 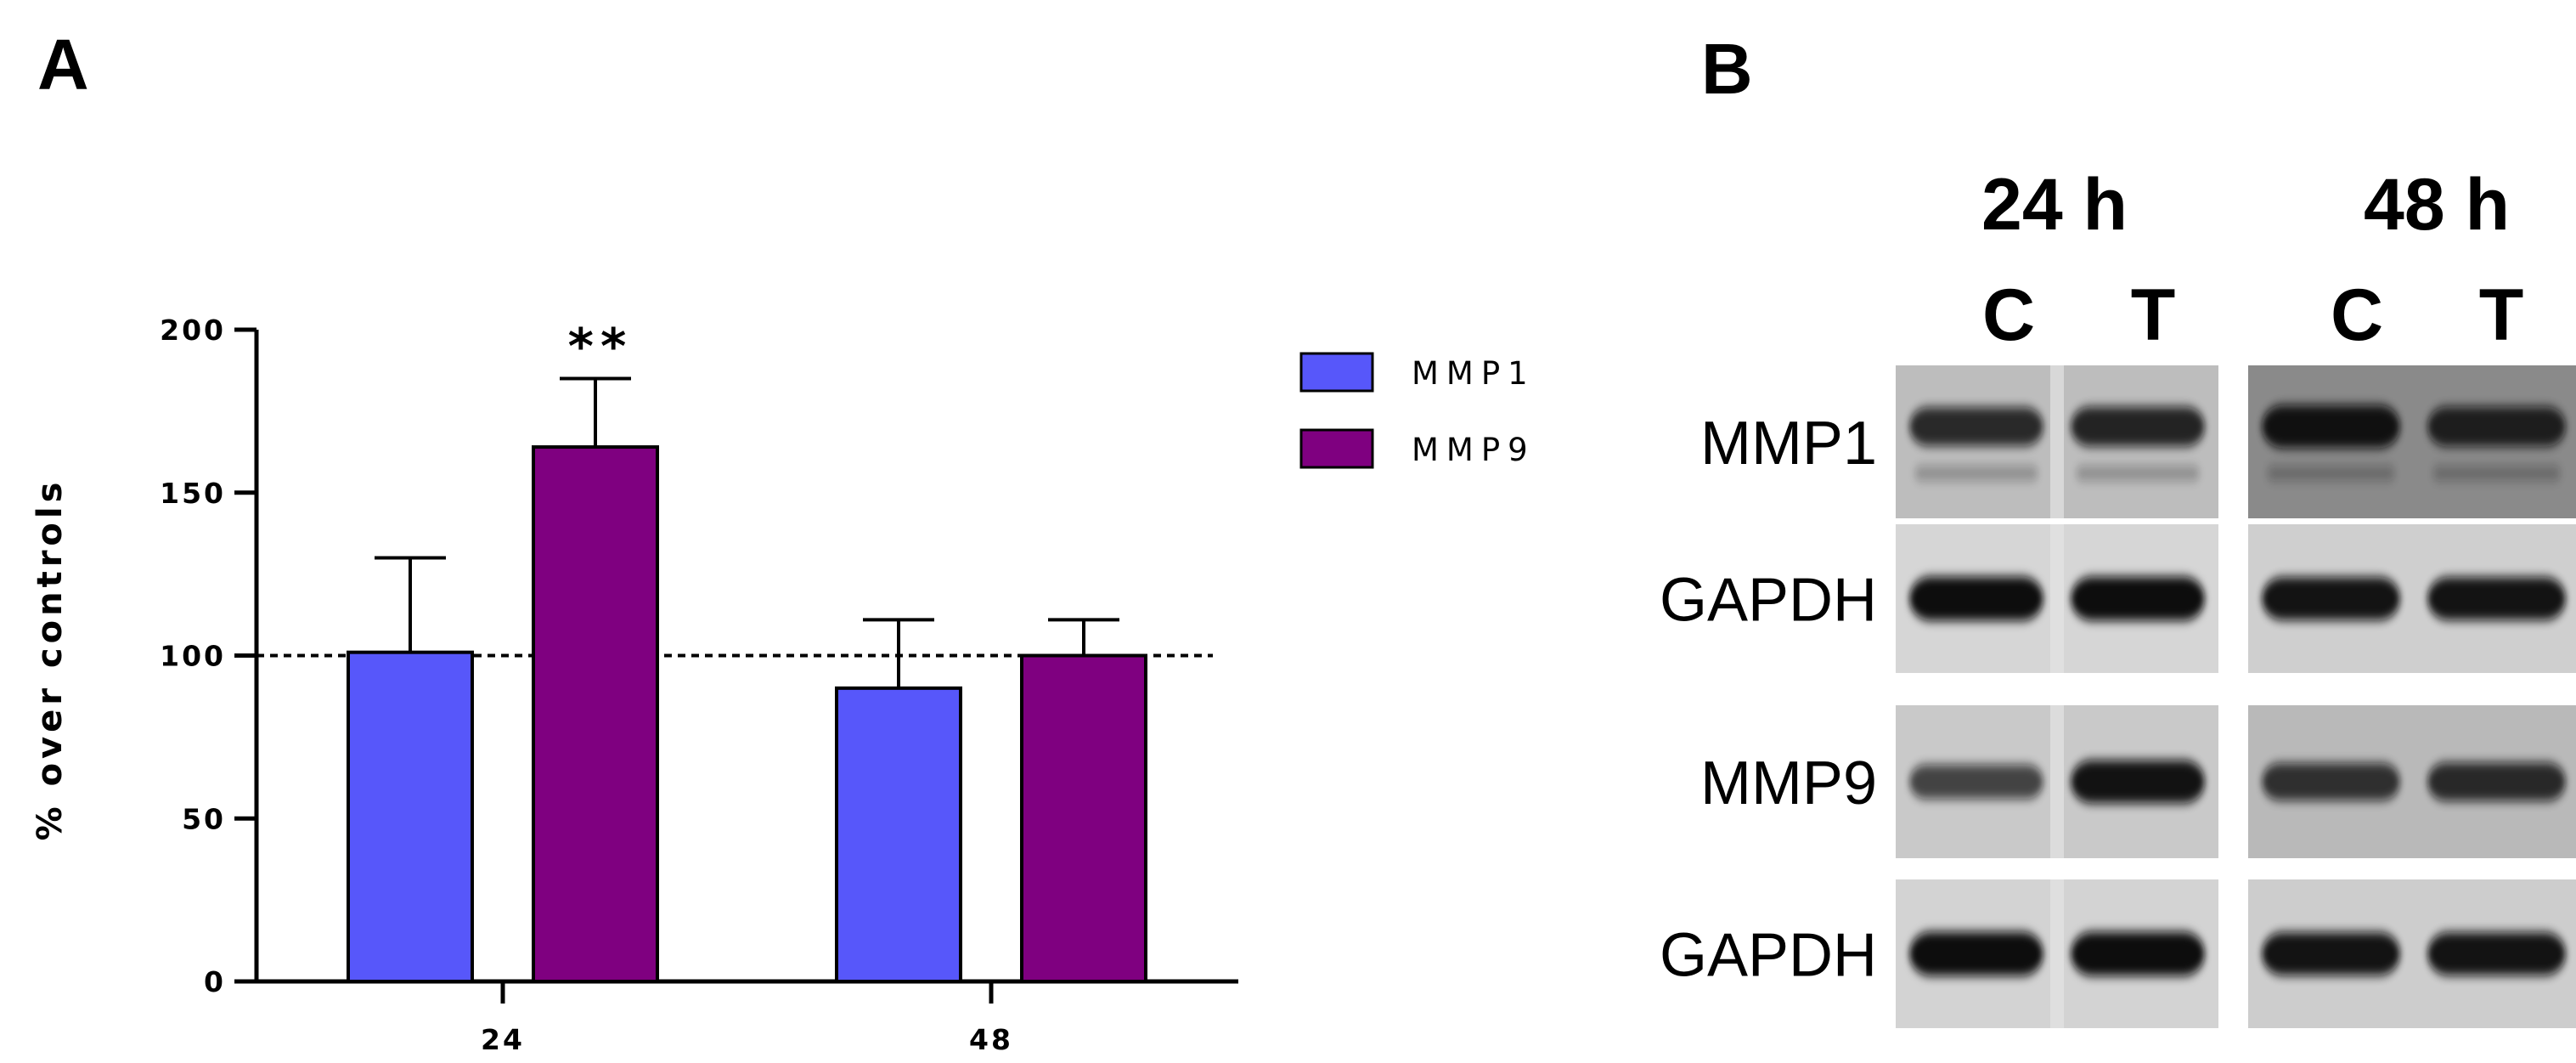 I want to click on timepoint-label-24h: 24 h, so click(x=2054, y=205).